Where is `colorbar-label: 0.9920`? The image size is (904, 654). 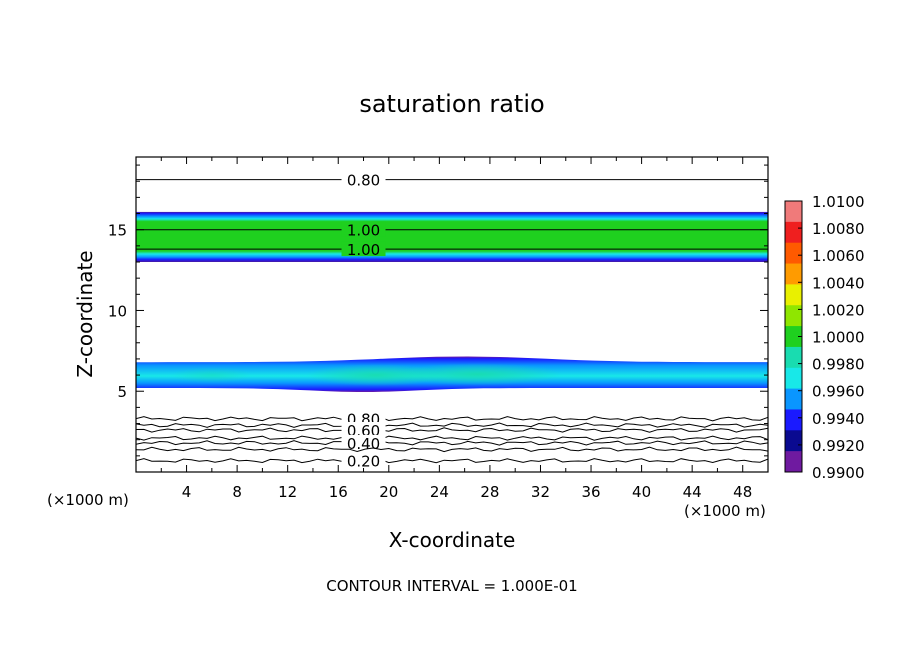
colorbar-label: 0.9920 is located at coordinates (838, 446).